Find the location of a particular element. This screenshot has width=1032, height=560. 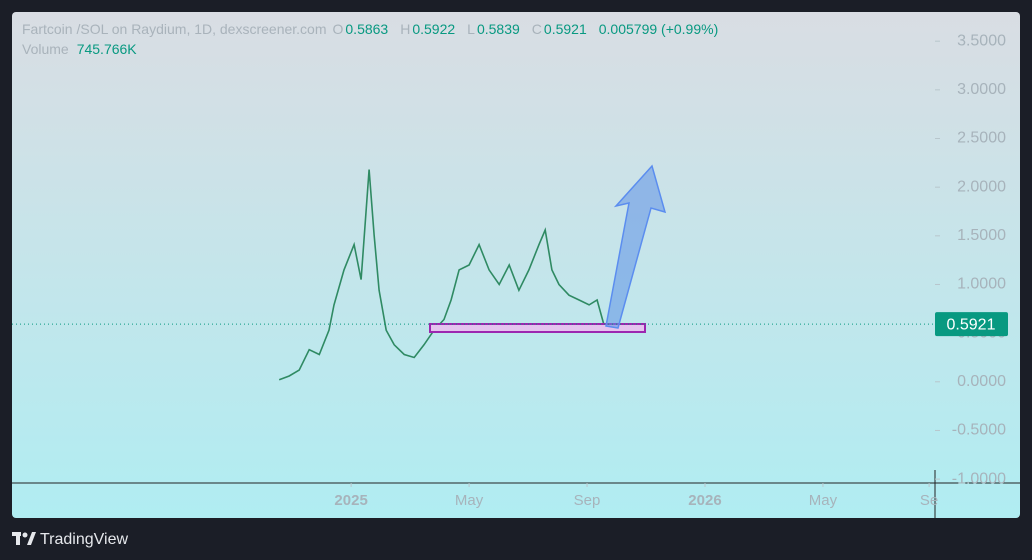

ohlc-item: L 0.5839 is located at coordinates (496, 29).